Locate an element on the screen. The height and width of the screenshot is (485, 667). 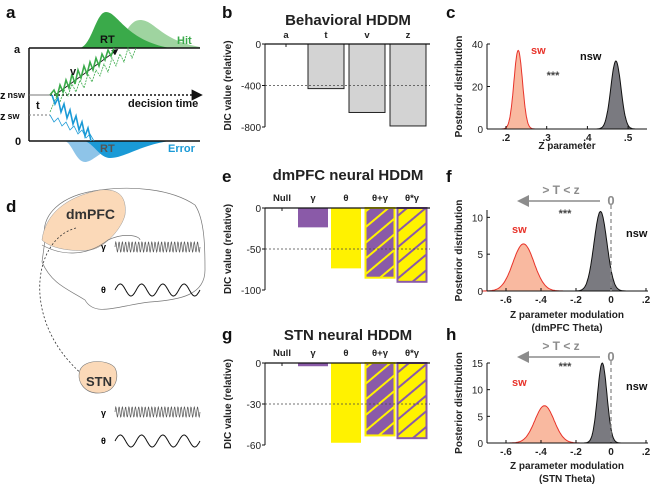
stn-label: STN is located at coordinates (99, 381).